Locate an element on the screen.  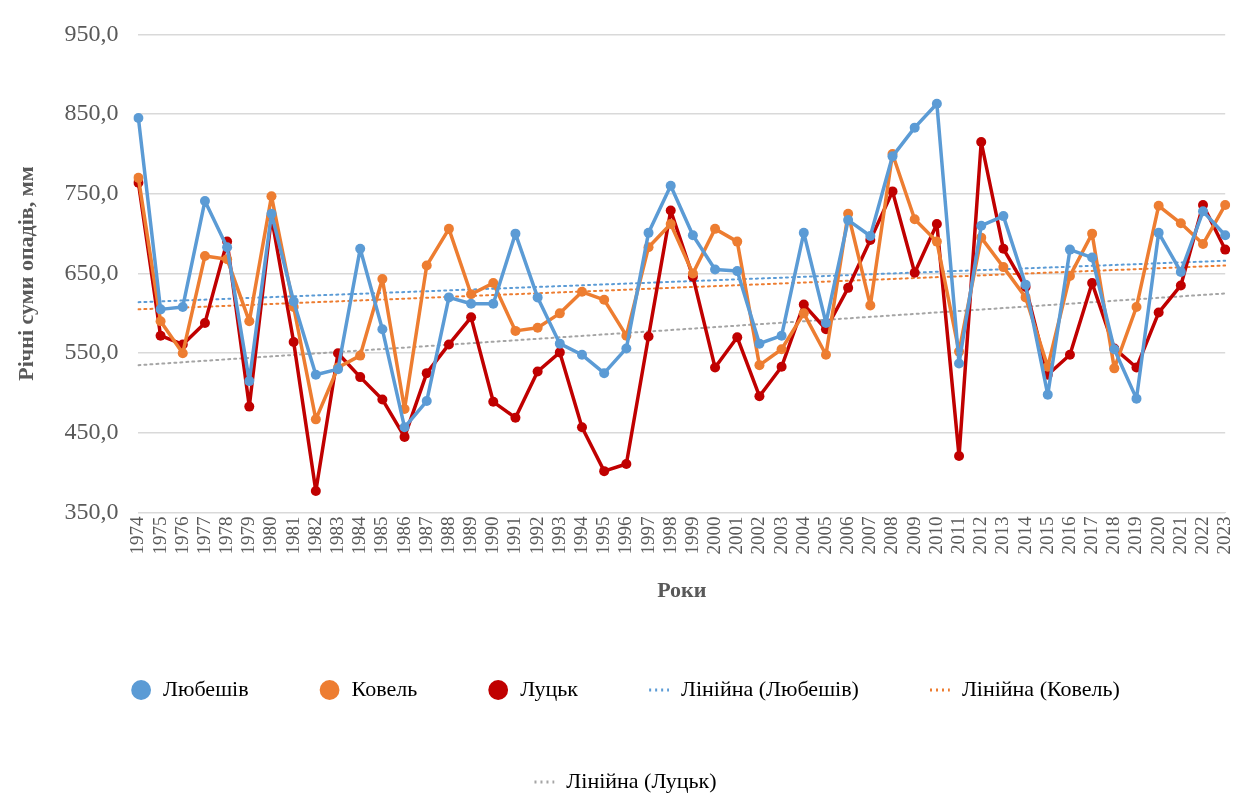
legend-label: Лінійна (Ковель) is located at coordinates (1040, 688).